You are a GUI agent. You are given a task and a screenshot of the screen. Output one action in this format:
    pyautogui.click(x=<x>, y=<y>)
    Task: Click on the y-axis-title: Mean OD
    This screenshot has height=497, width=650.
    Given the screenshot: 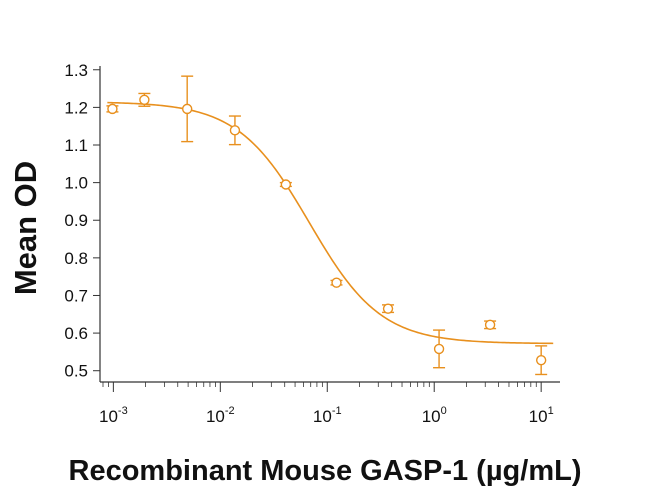 What is the action you would take?
    pyautogui.click(x=25, y=228)
    